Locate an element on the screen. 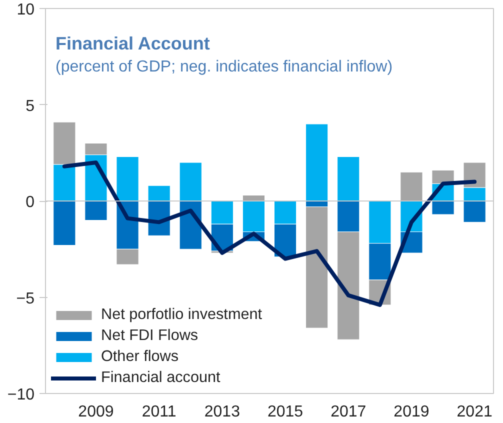 This screenshot has height=423, width=503. legend-label: Net FDI Flows is located at coordinates (149, 336).